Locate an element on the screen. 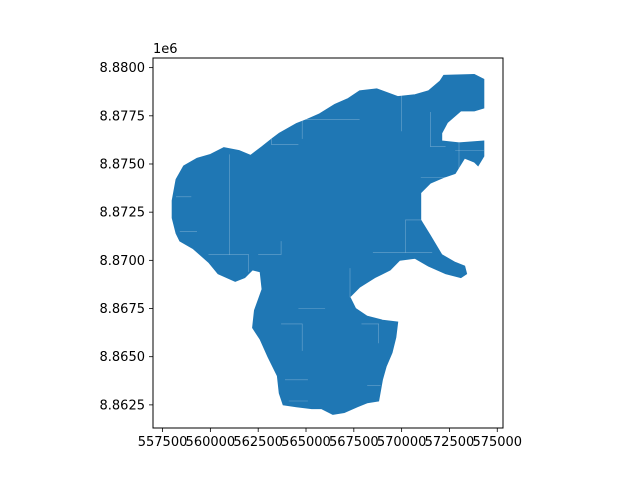 The image size is (640, 480). x-tick-label: 572500 is located at coordinates (450, 442).